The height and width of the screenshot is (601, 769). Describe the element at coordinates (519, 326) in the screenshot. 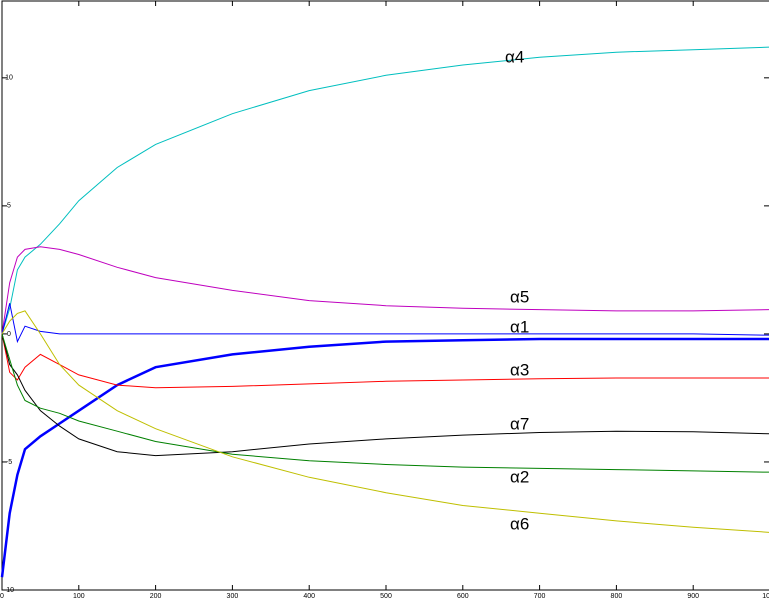

I see `annotation: α1` at that location.